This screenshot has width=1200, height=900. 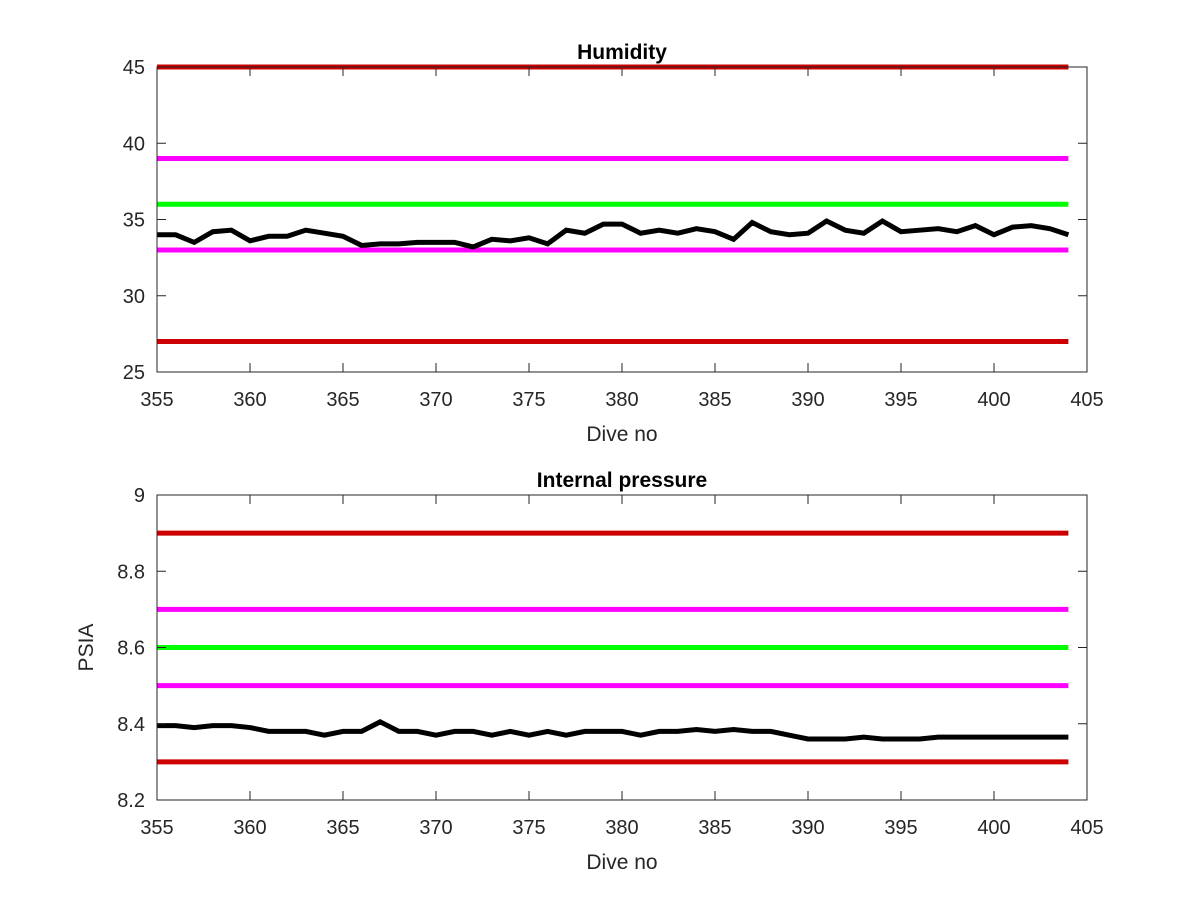 I want to click on pressure-x-tick-label: 355, so click(x=156, y=828).